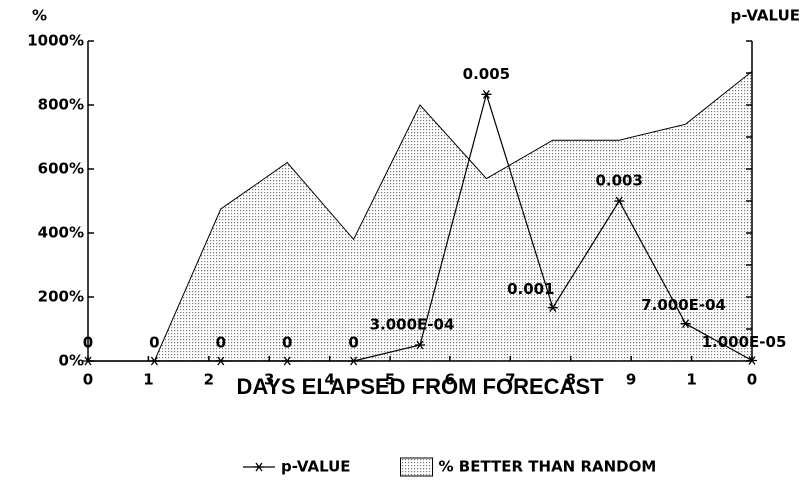  Describe the element at coordinates (765, 16) in the screenshot. I see `y2-axis-label: p-VALUE` at that location.